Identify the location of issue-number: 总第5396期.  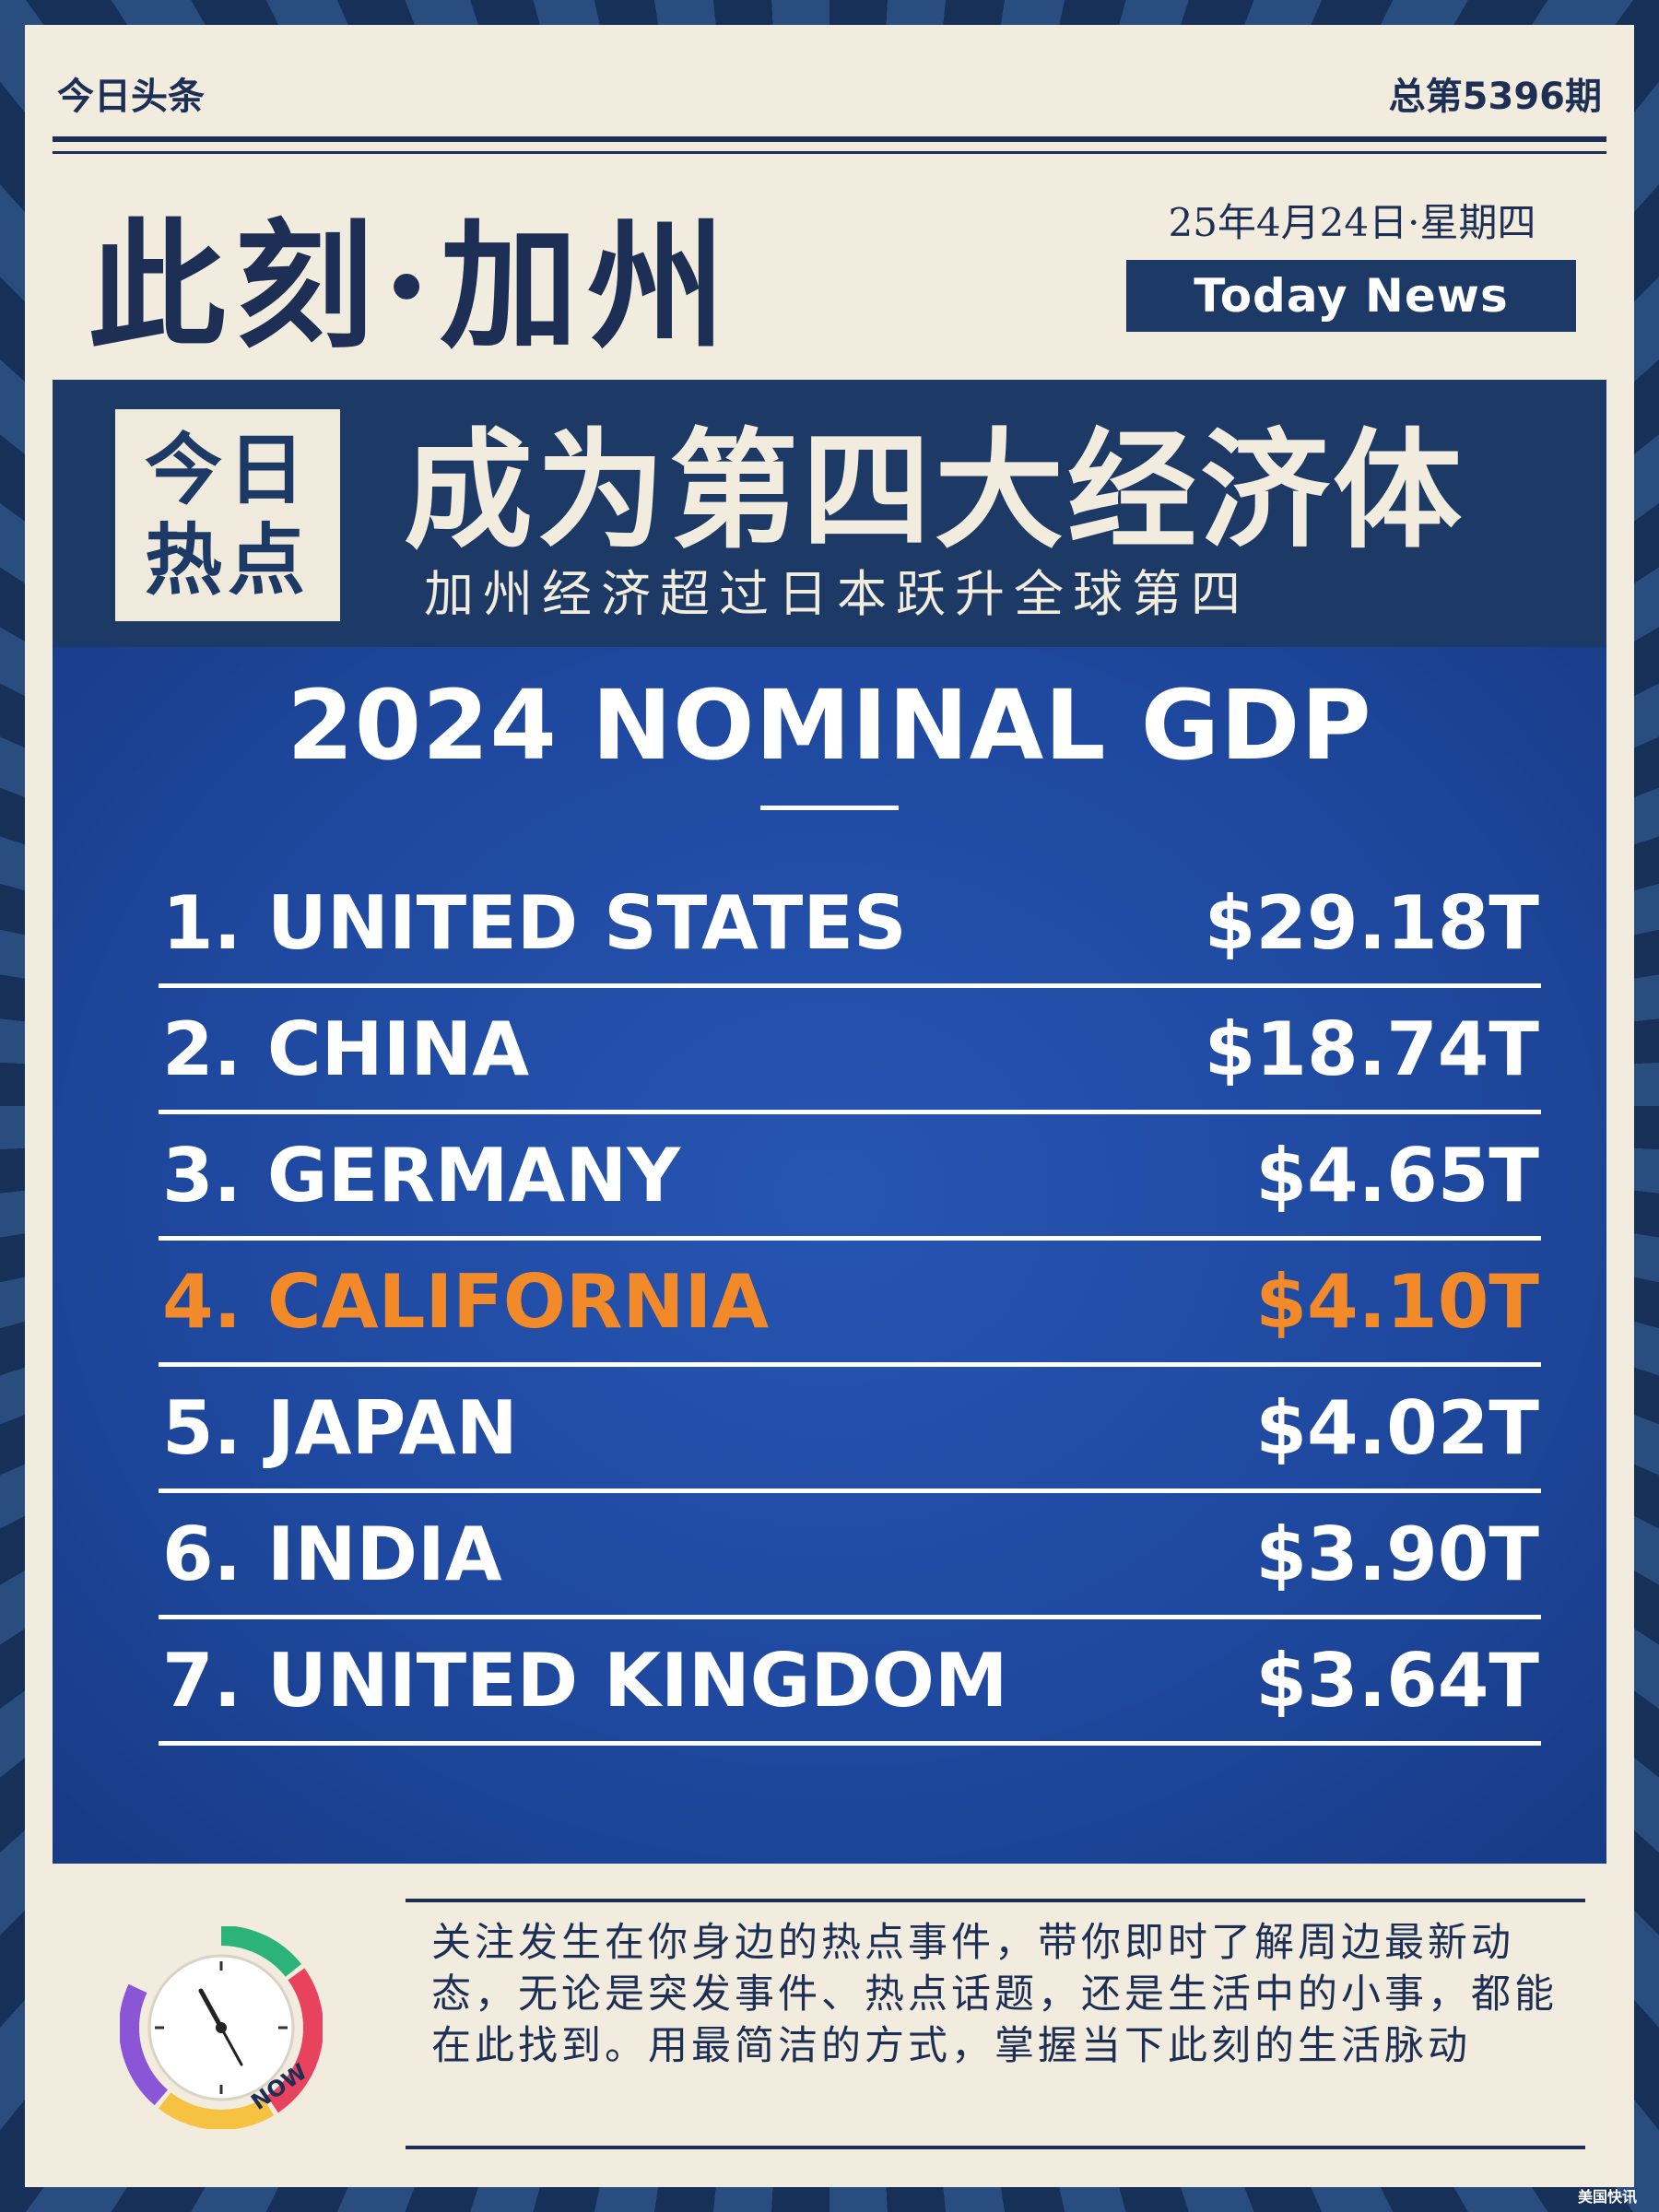
(1495, 97).